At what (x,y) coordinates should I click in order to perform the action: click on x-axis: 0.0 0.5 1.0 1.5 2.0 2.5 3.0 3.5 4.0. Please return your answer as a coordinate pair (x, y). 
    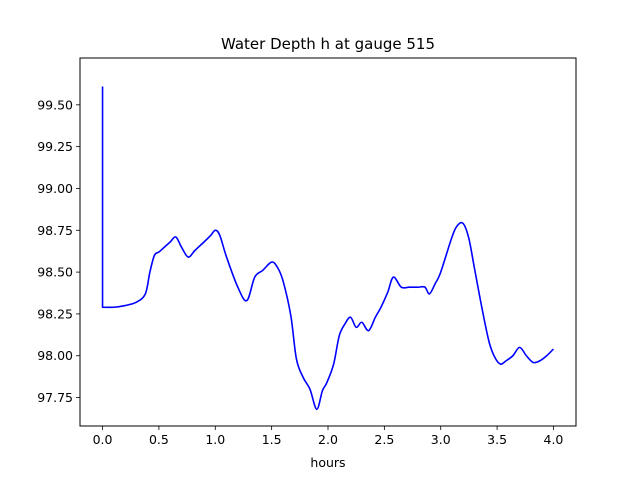
    Looking at the image, I should click on (328, 436).